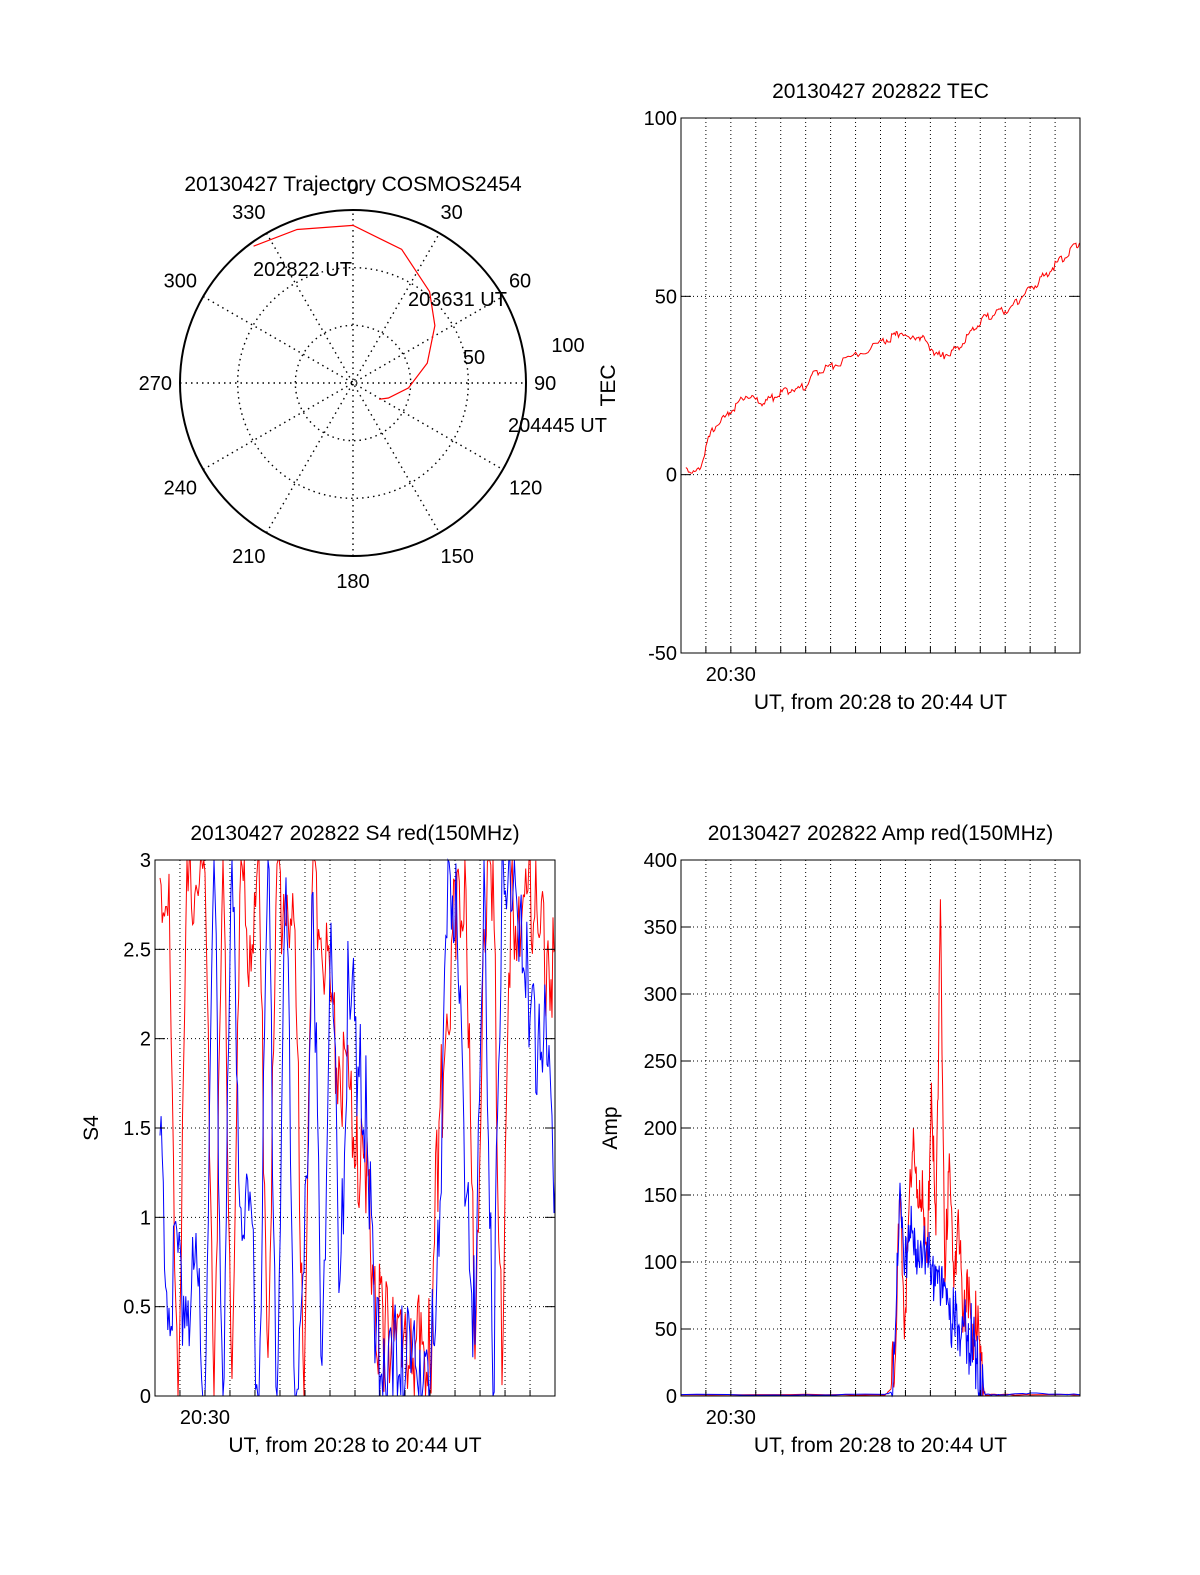 This screenshot has height=1575, width=1200. What do you see at coordinates (660, 861) in the screenshot?
I see `y-tick-label: 400` at bounding box center [660, 861].